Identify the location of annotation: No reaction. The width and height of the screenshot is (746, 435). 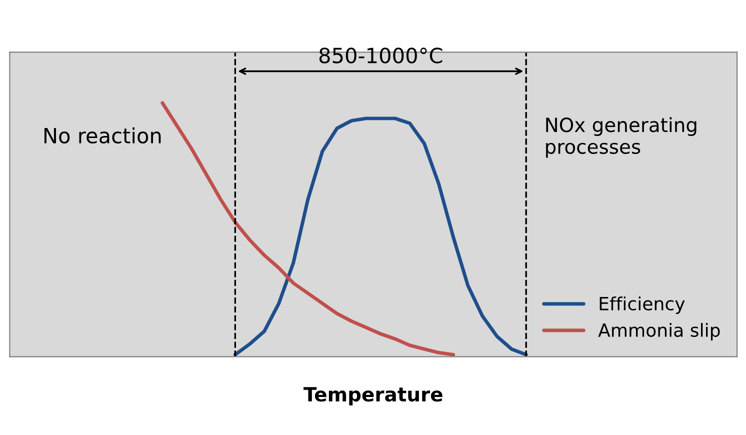
(102, 135).